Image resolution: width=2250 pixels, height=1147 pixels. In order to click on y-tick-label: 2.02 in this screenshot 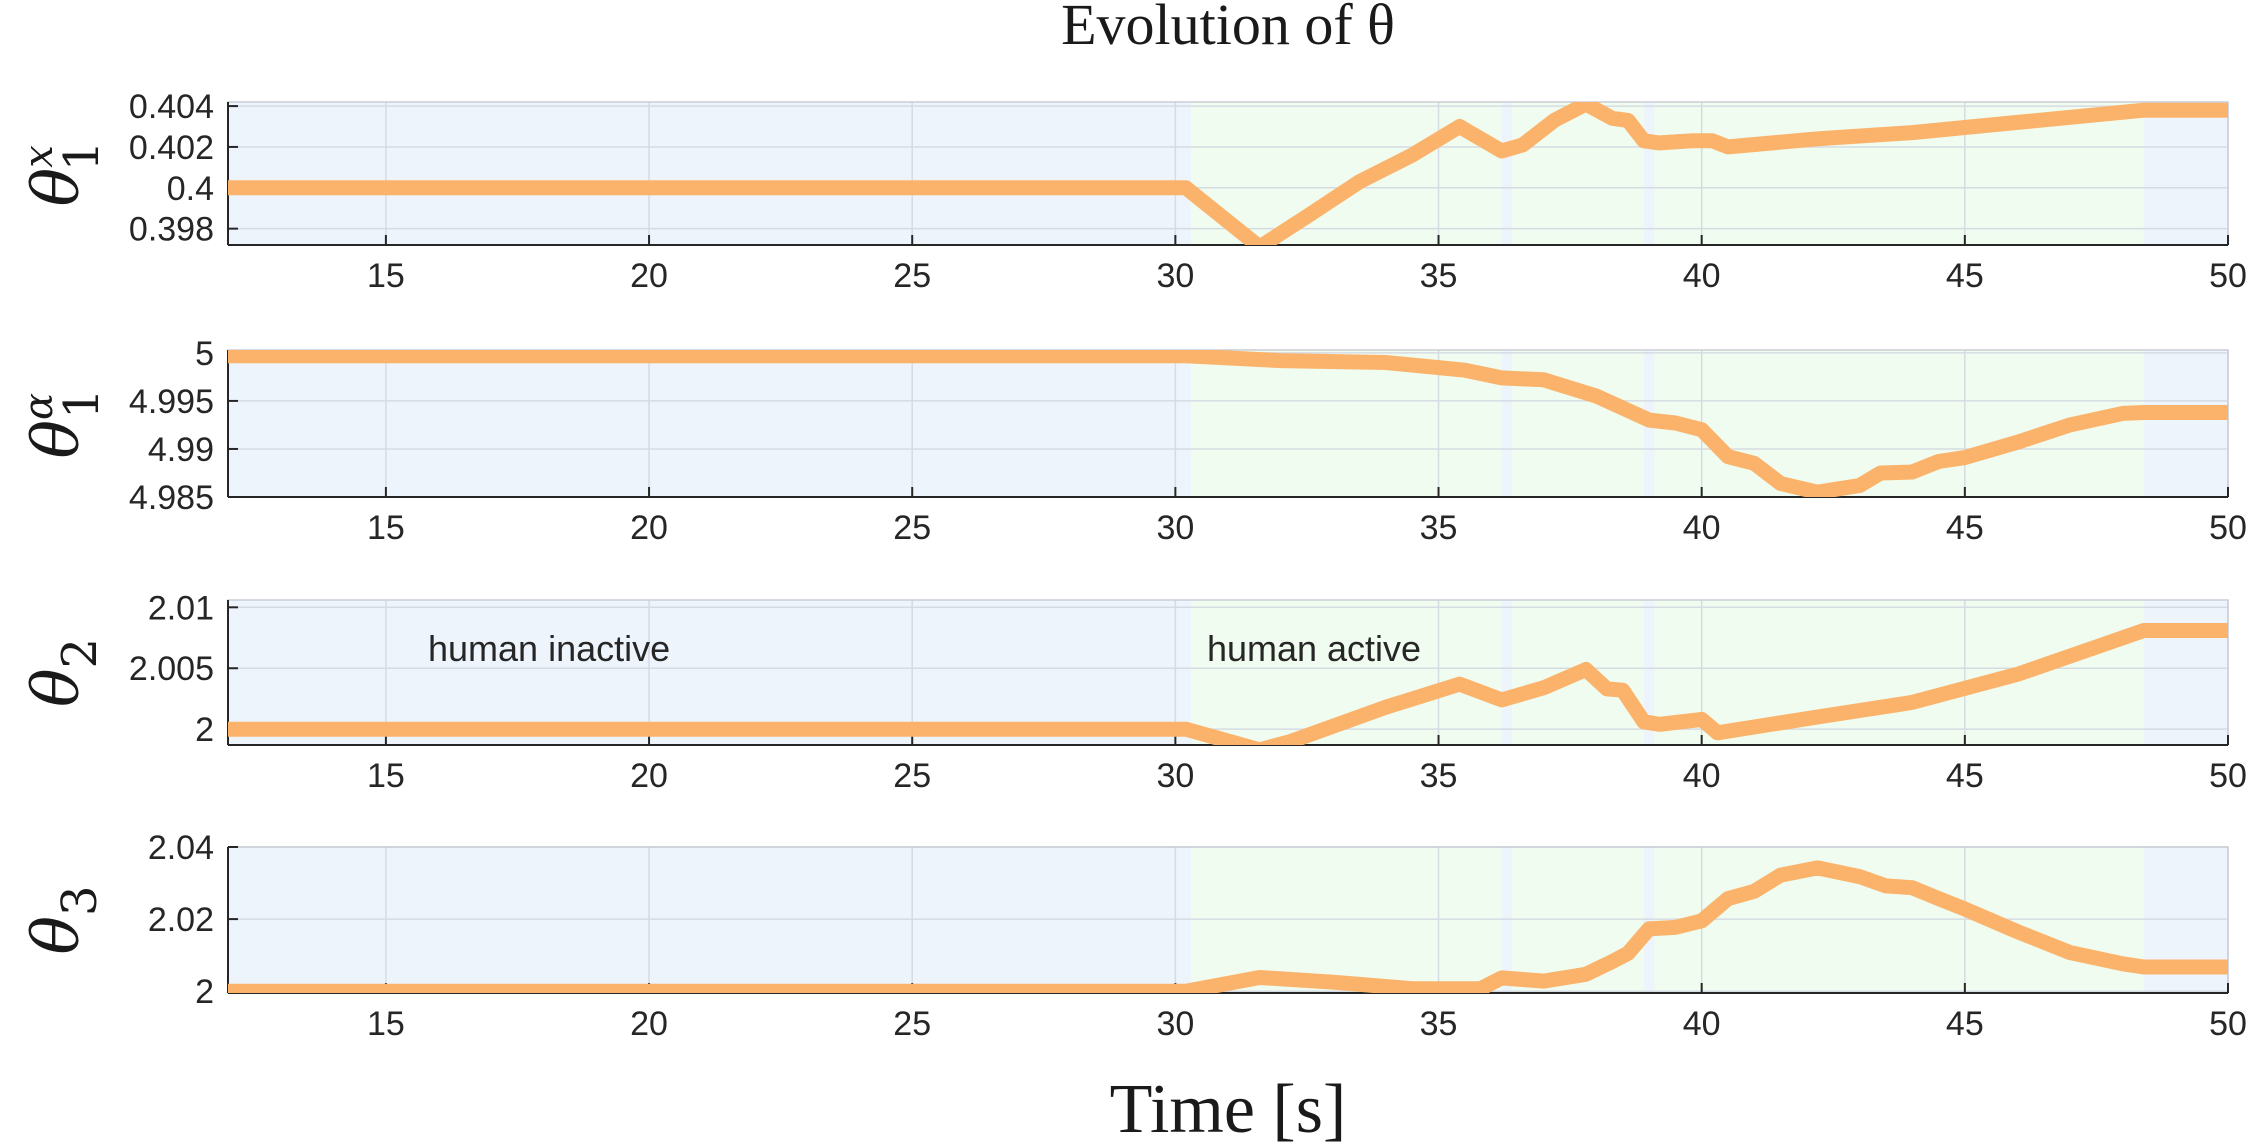, I will do `click(181, 920)`.